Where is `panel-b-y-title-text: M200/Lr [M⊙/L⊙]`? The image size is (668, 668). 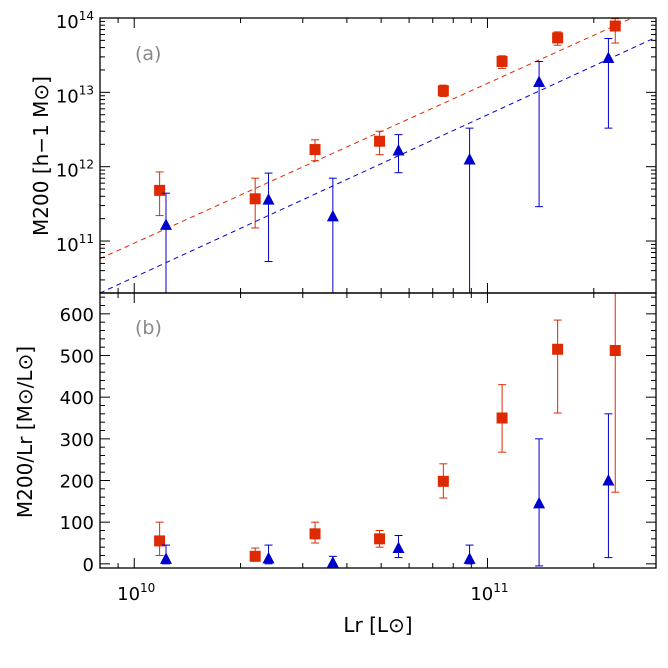 panel-b-y-title-text: M200/Lr [M⊙/L⊙] is located at coordinates (25, 432).